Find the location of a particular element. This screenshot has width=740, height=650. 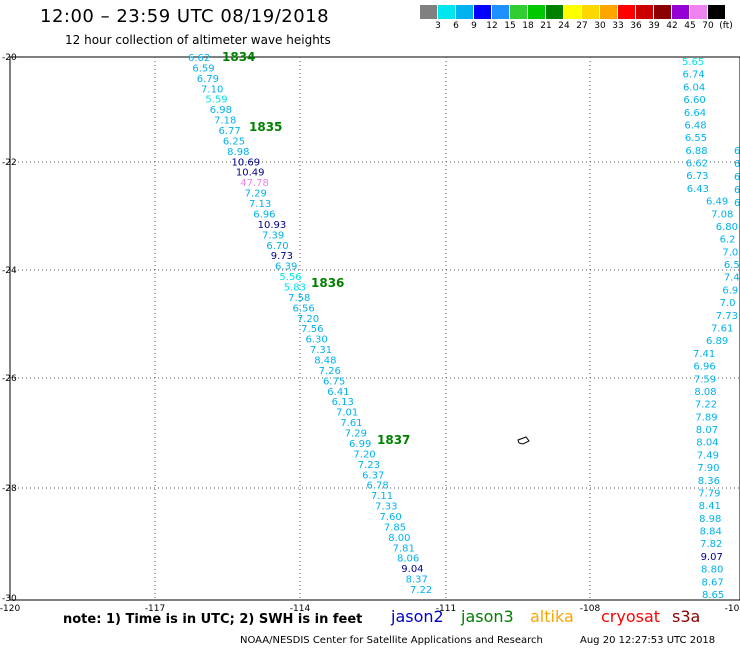

scale-label: 45 is located at coordinates (690, 26).